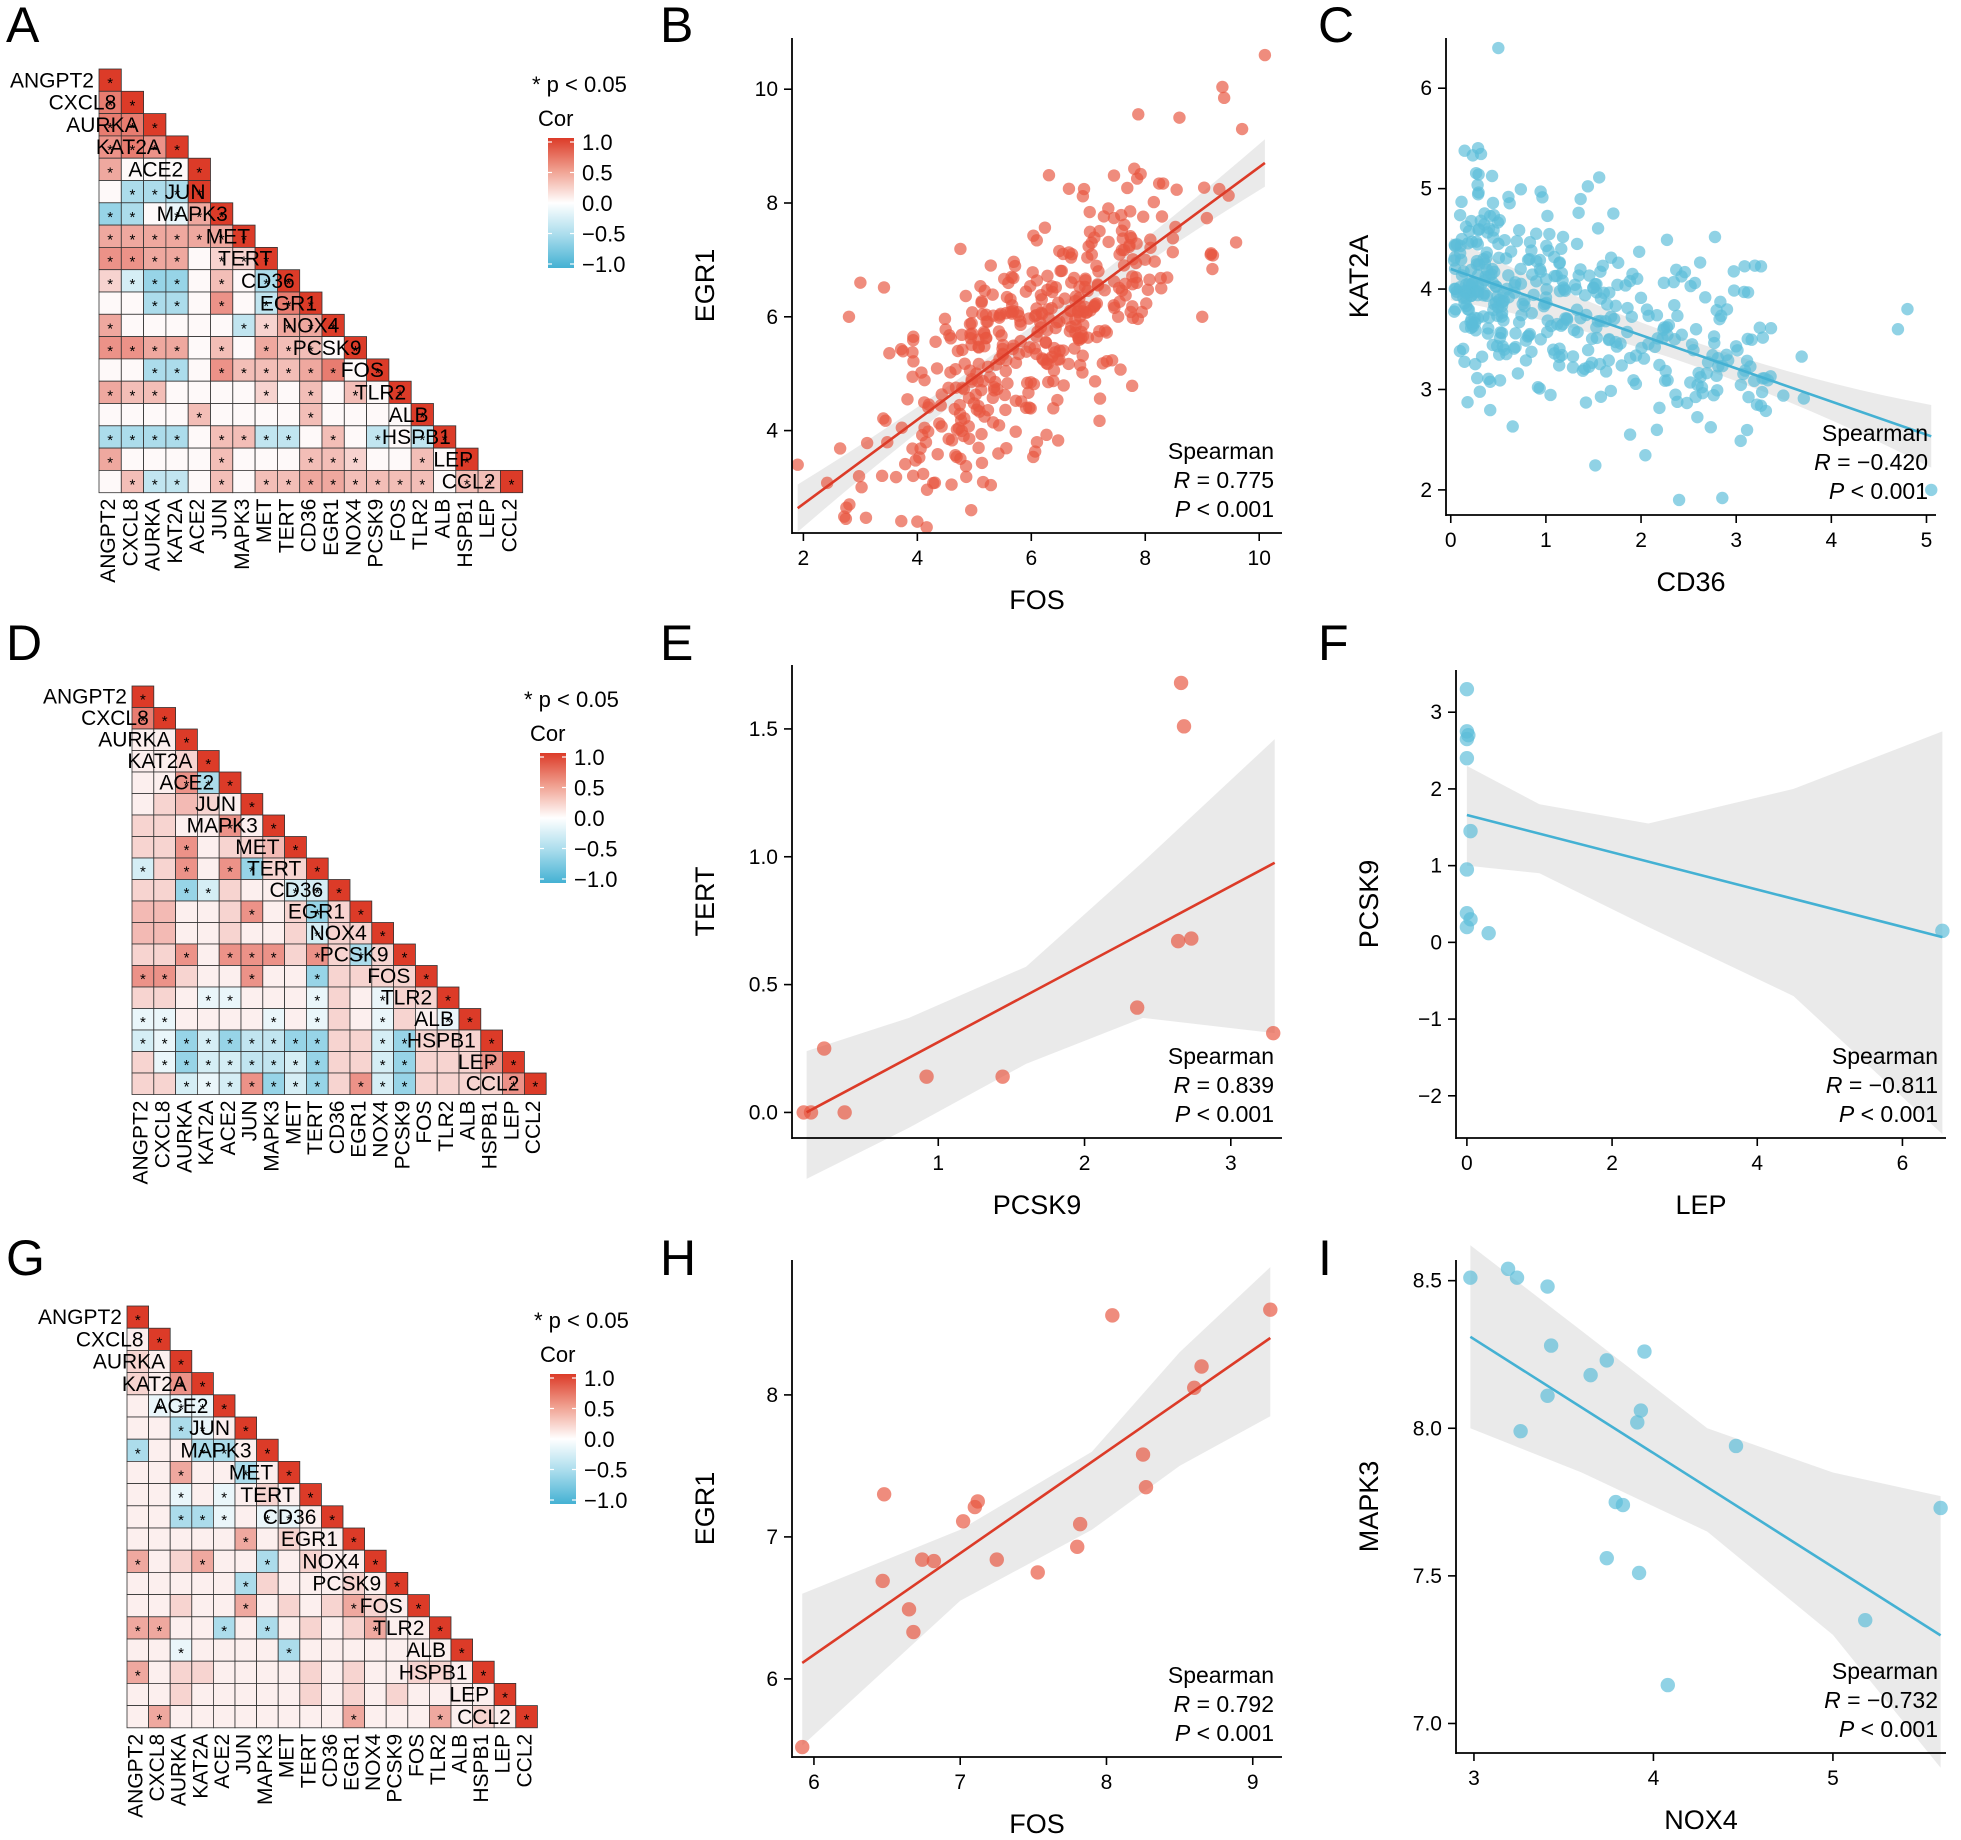 The width and height of the screenshot is (1961, 1840). Describe the element at coordinates (128, 147) in the screenshot. I see `row-label: KAT2A` at that location.